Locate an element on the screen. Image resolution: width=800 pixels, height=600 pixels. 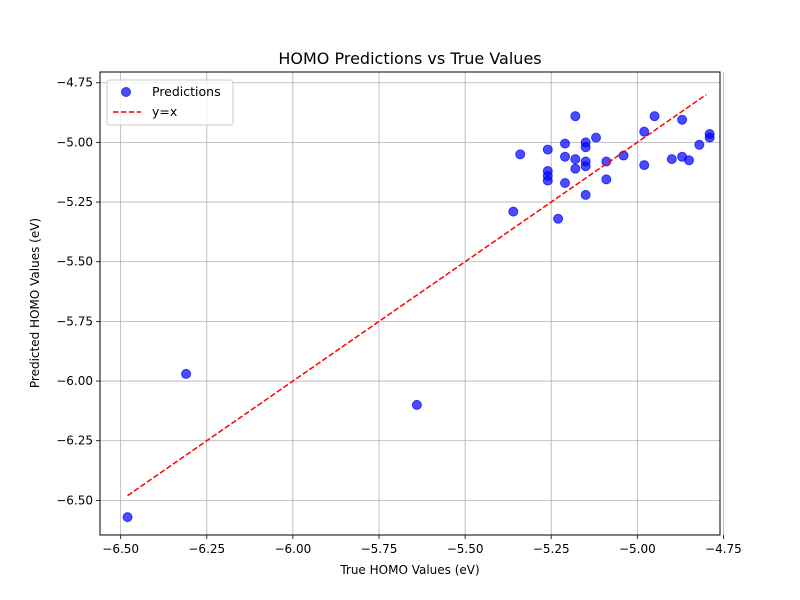
y-tick-label: −5.25 is located at coordinates (74, 202).